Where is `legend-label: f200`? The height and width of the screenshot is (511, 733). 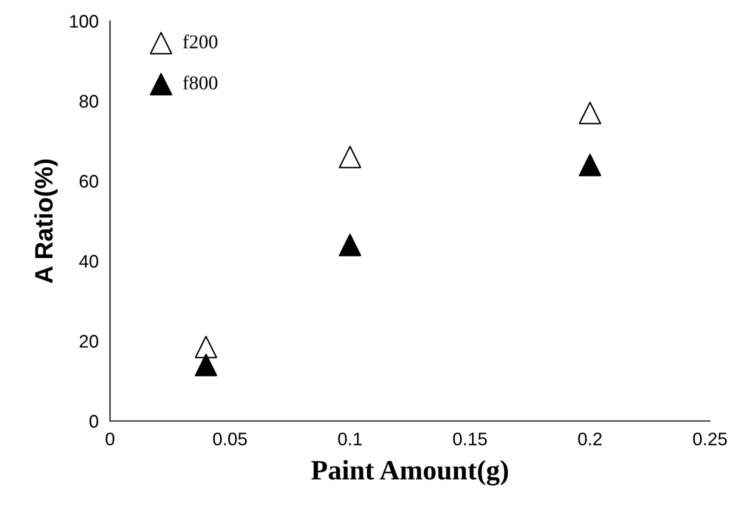 legend-label: f200 is located at coordinates (200, 41).